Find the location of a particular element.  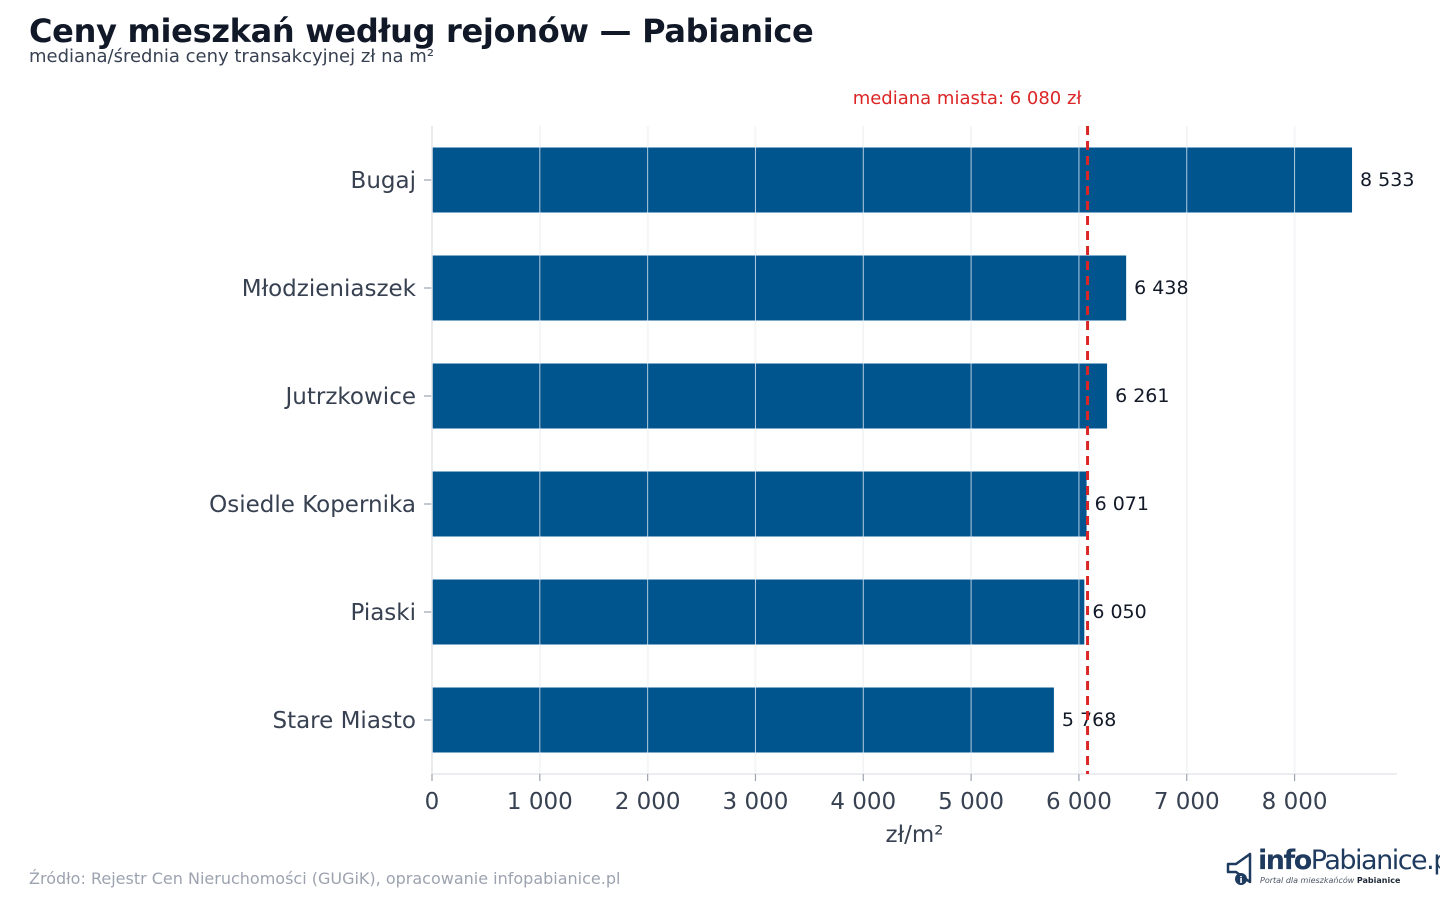

logo-tagline-bold: Pabianice is located at coordinates (1378, 880).